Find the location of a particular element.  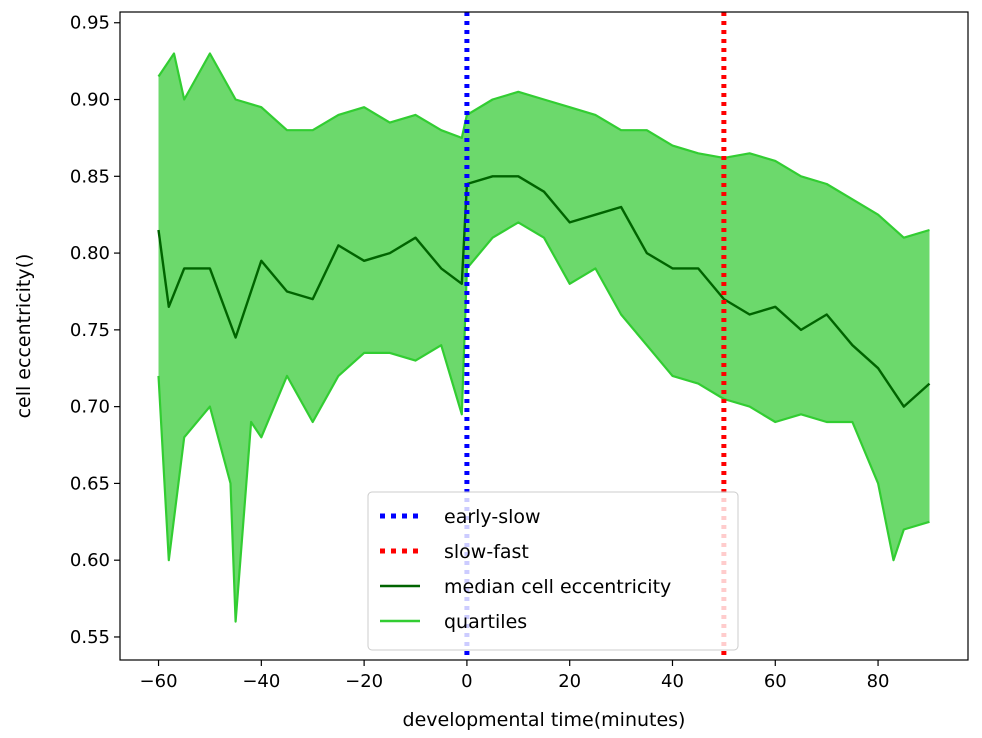

legend-label: quartiles is located at coordinates (485, 622).